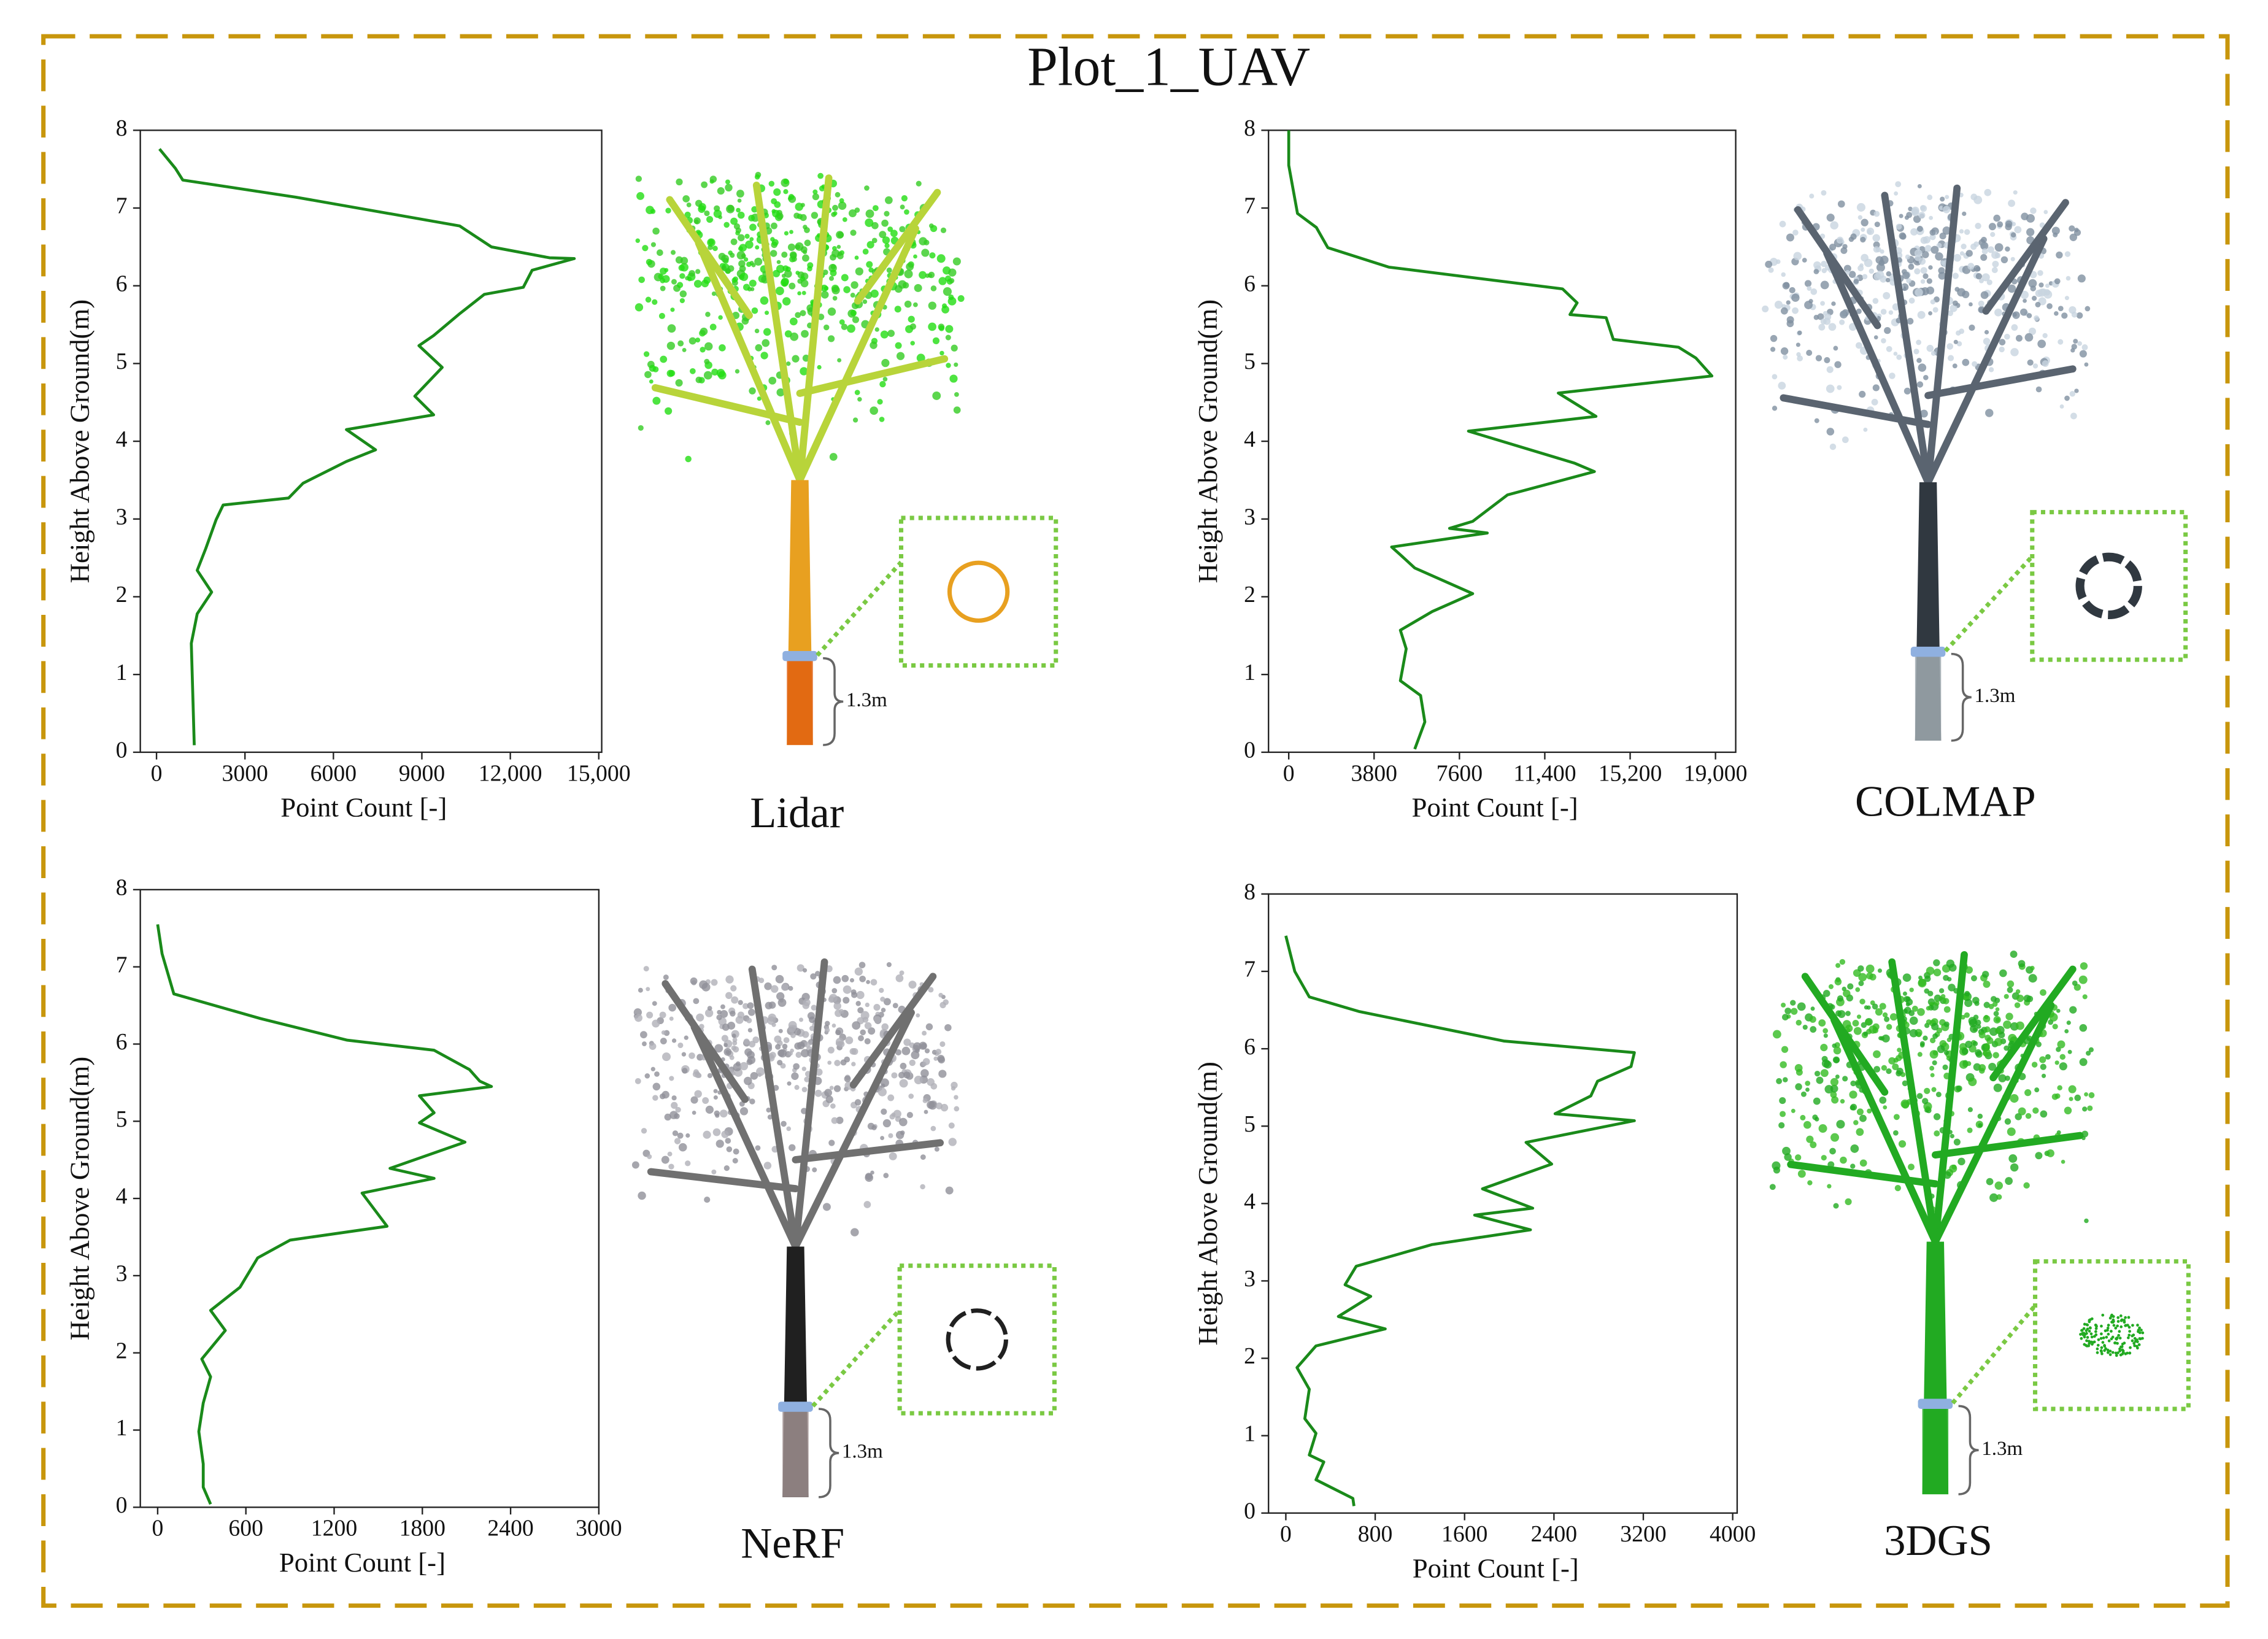  I want to click on branch, so click(1863, 1174).